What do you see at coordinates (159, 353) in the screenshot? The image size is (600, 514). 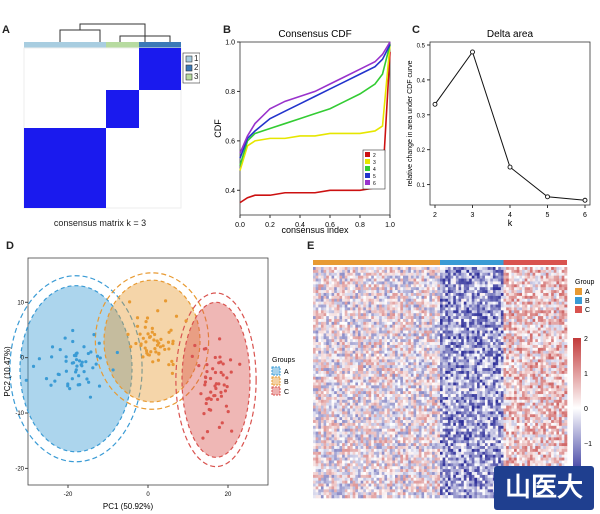 I see `pca-point-B` at bounding box center [159, 353].